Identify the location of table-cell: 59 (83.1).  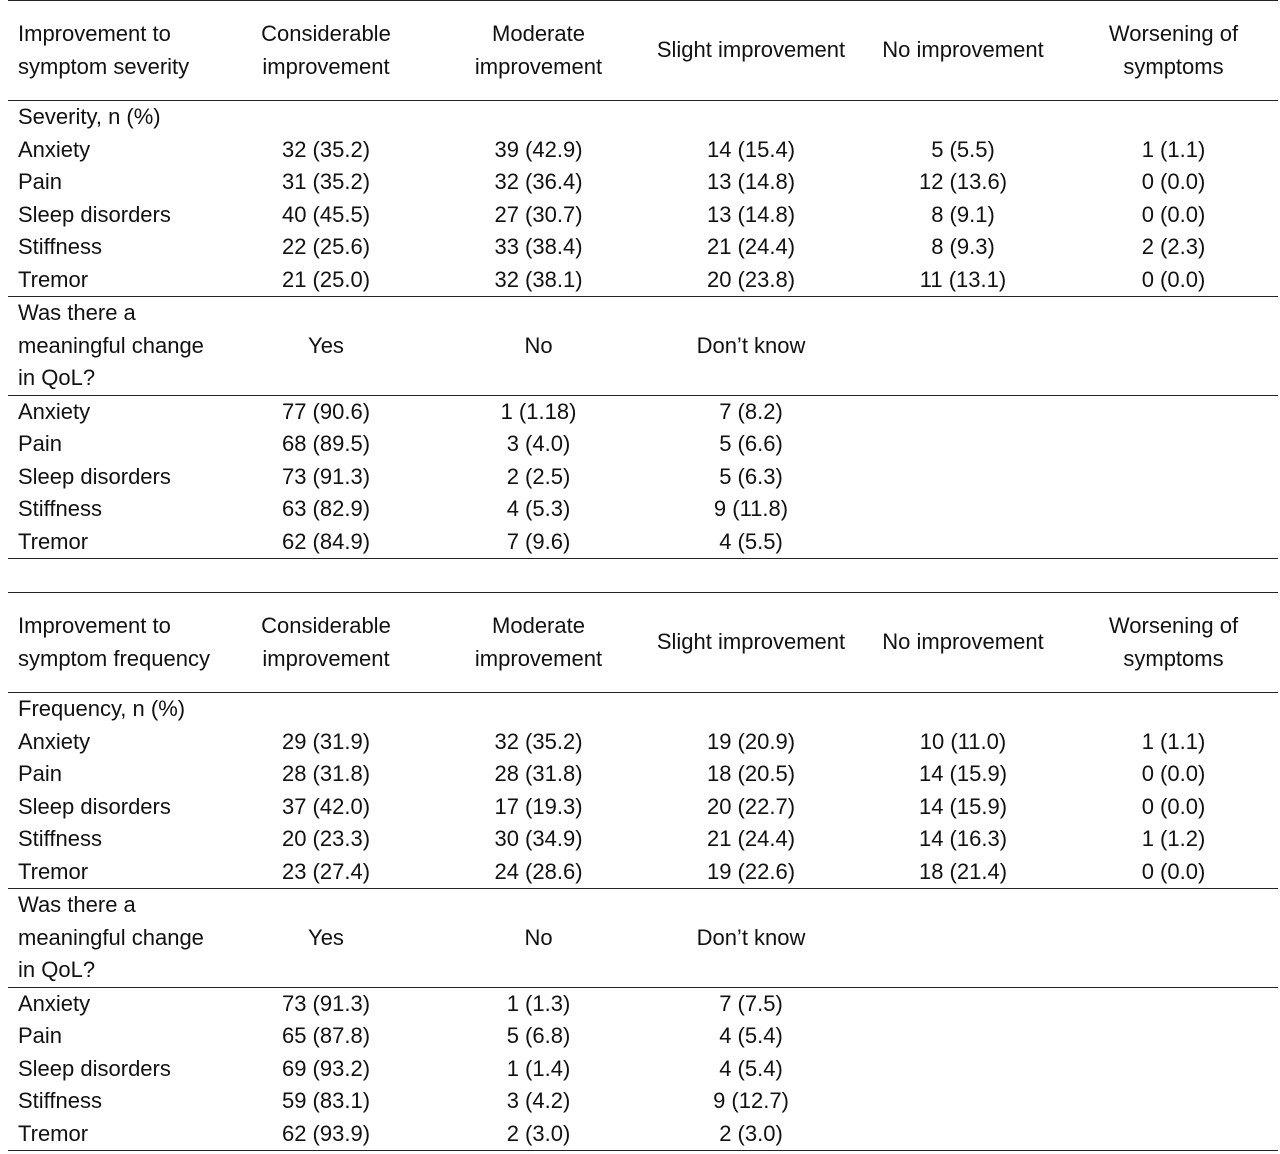
(326, 1100).